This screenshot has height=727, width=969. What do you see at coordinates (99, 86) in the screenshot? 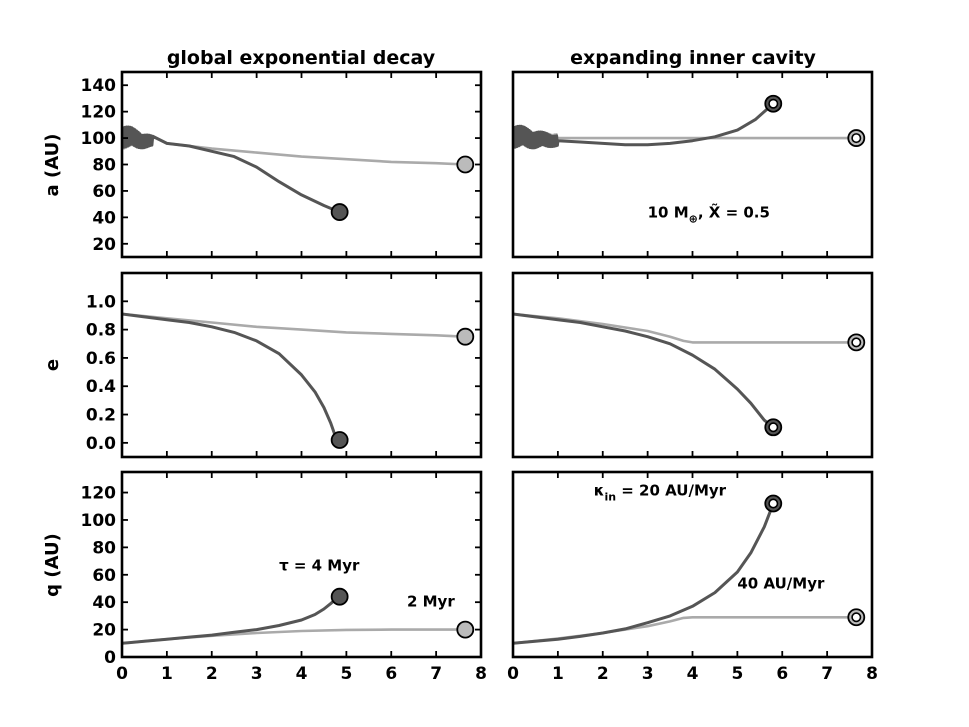
I see `y-tick-label: 140` at bounding box center [99, 86].